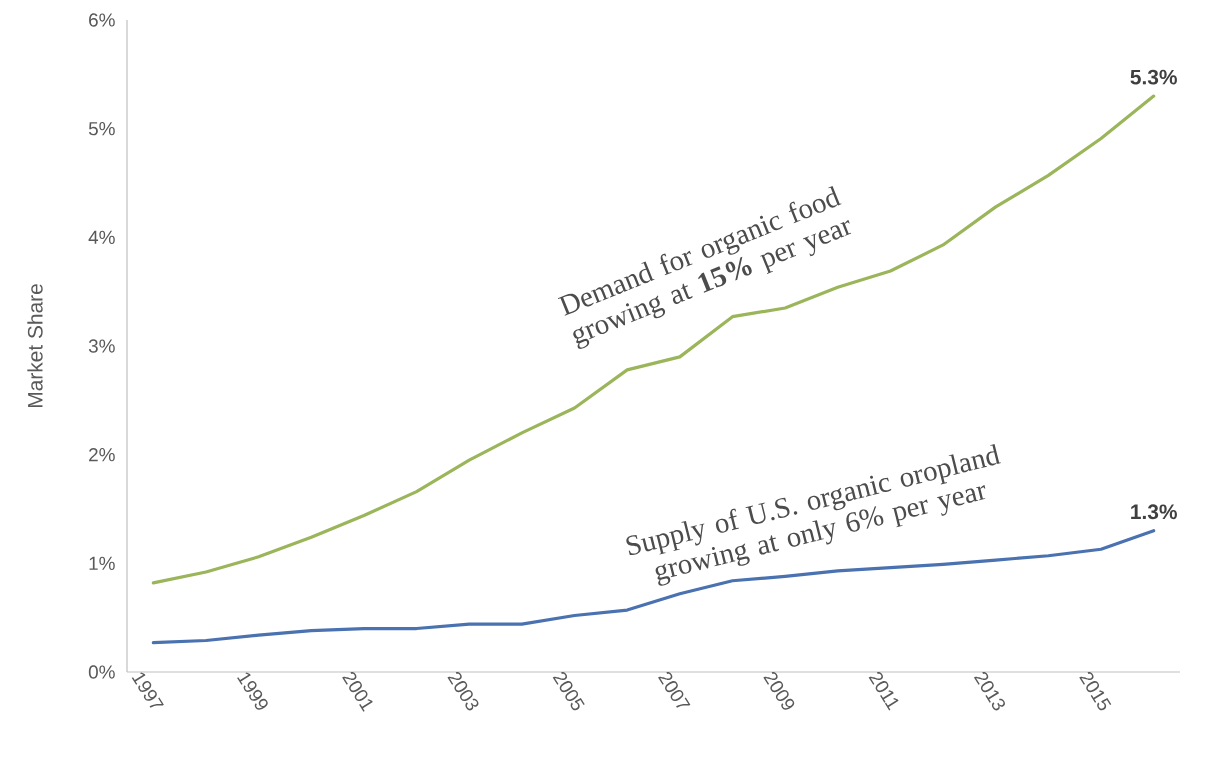 The image size is (1214, 758). I want to click on y-tick-label: 3%, so click(101, 346).